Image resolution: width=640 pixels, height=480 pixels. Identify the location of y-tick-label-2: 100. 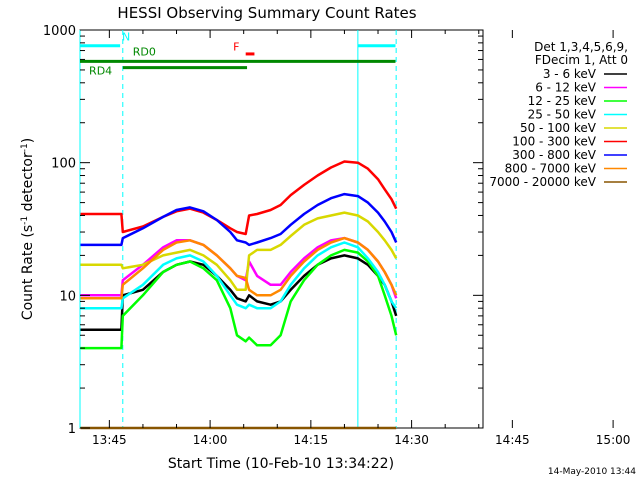
(63, 164).